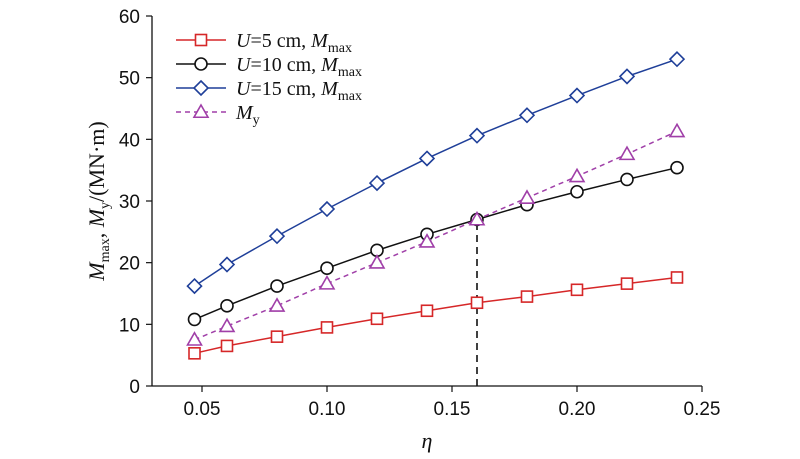 This screenshot has width=800, height=459. What do you see at coordinates (247, 115) in the screenshot?
I see `legend-label: My` at bounding box center [247, 115].